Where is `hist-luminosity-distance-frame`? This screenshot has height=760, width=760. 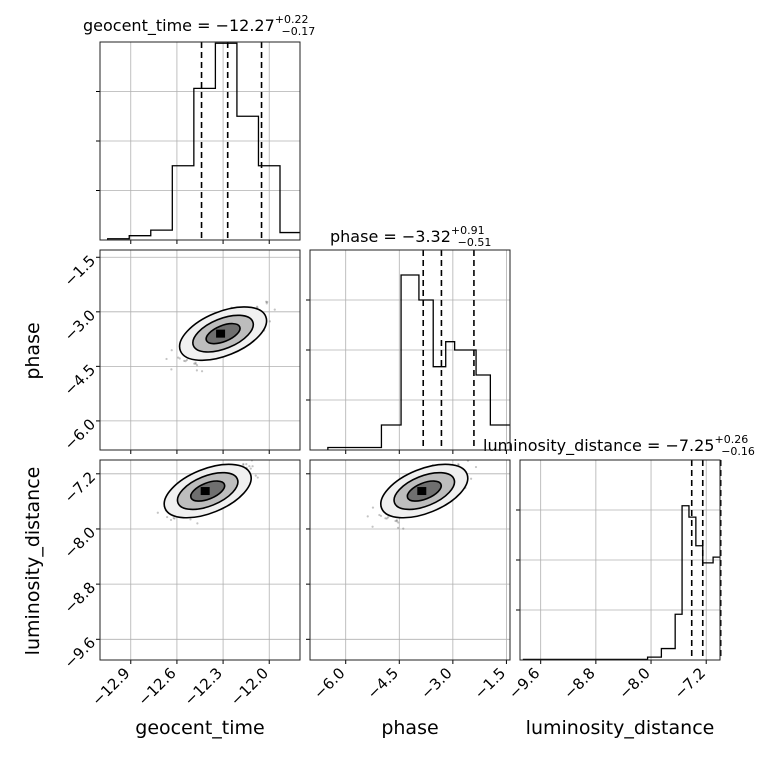 hist-luminosity-distance-frame is located at coordinates (620, 560).